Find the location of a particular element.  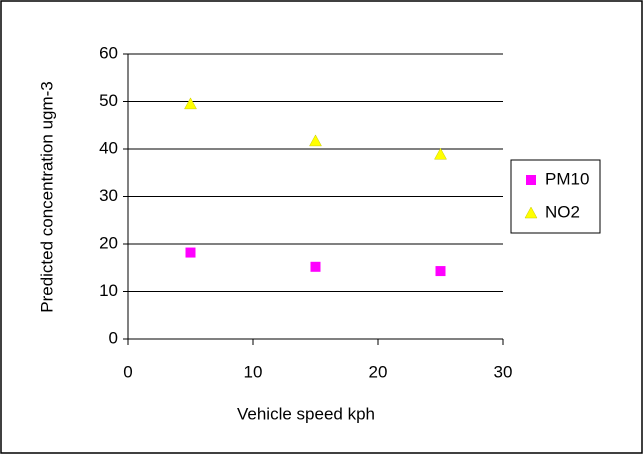

y-tick-label: 60 is located at coordinates (108, 52).